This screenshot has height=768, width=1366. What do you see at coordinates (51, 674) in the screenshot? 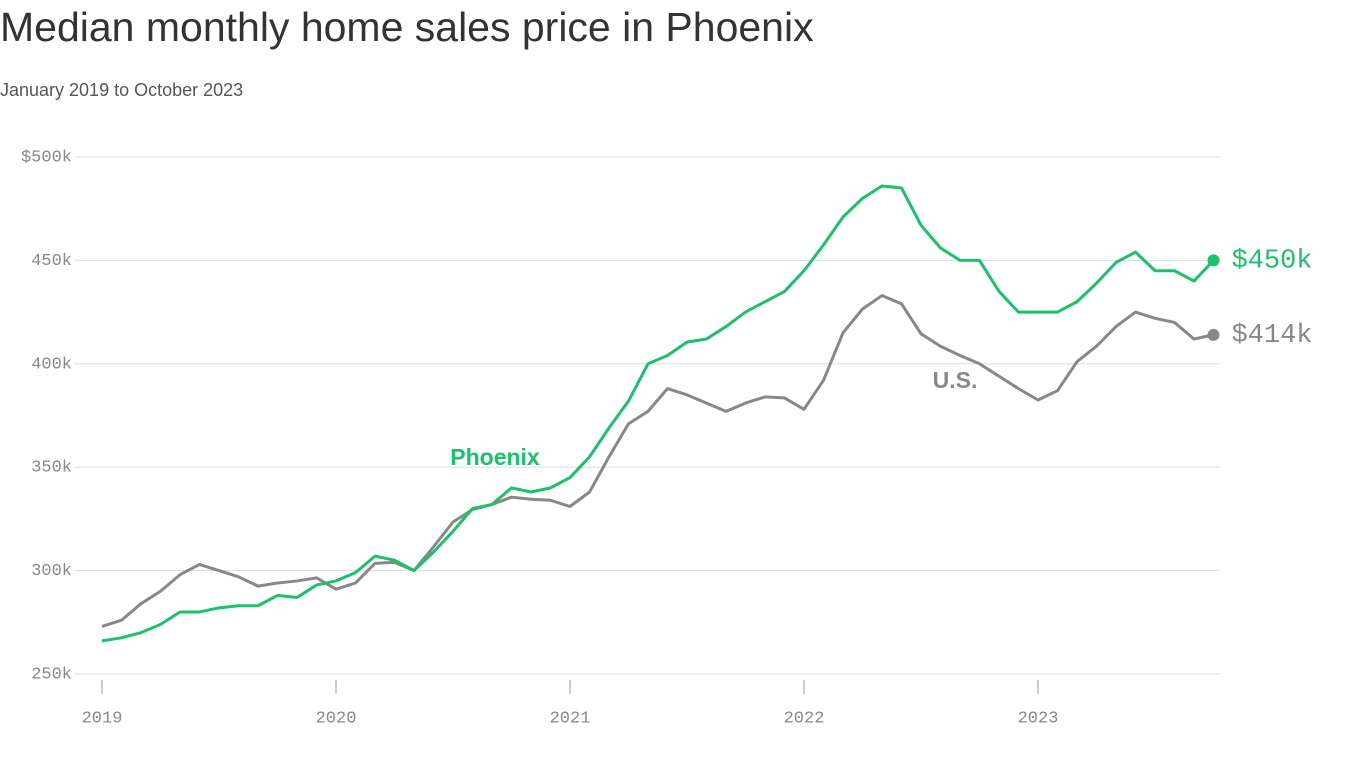
I see `y-tick-label: 250k` at bounding box center [51, 674].